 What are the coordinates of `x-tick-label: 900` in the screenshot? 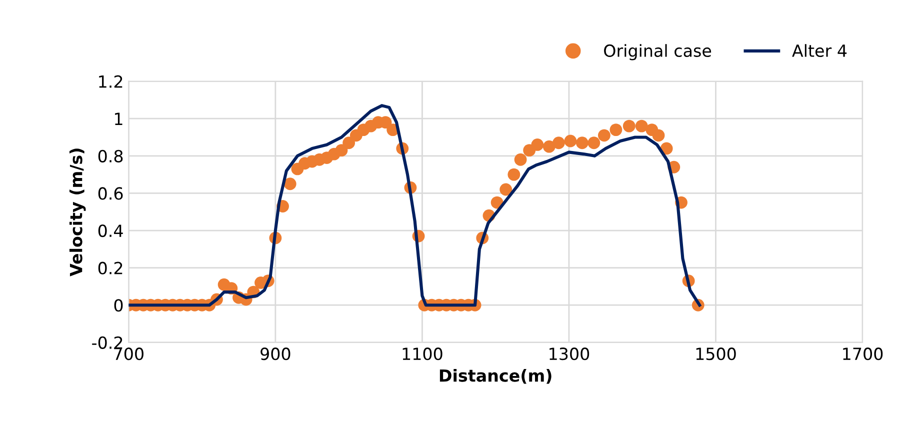 It's located at (275, 354).